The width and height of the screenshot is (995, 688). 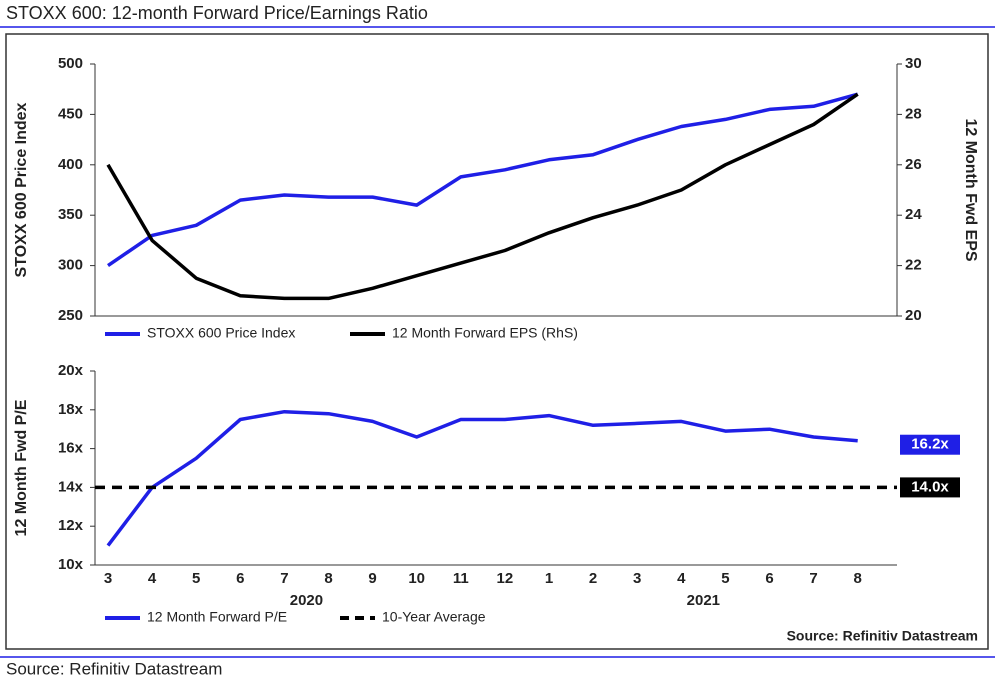 I want to click on footer-source: Source: Refinitiv Datastream, so click(x=114, y=668).